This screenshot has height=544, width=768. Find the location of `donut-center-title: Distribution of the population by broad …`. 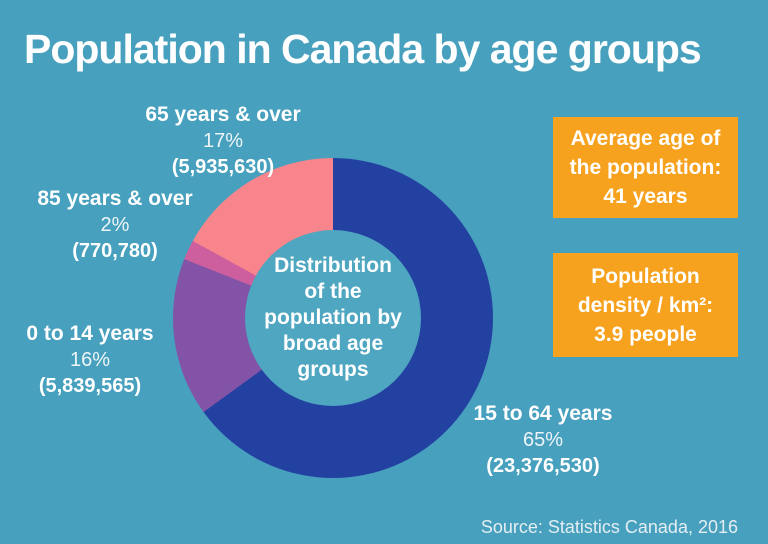

donut-center-title: Distribution of the population by broad … is located at coordinates (333, 318).